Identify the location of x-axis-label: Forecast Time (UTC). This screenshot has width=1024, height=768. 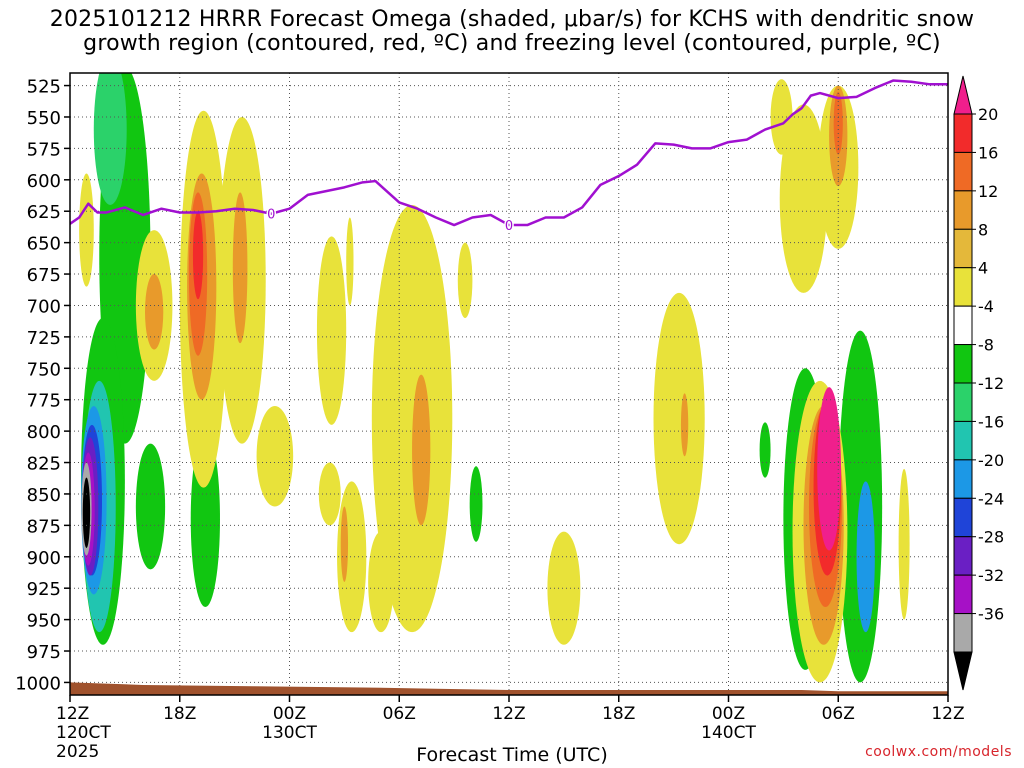
(512, 755).